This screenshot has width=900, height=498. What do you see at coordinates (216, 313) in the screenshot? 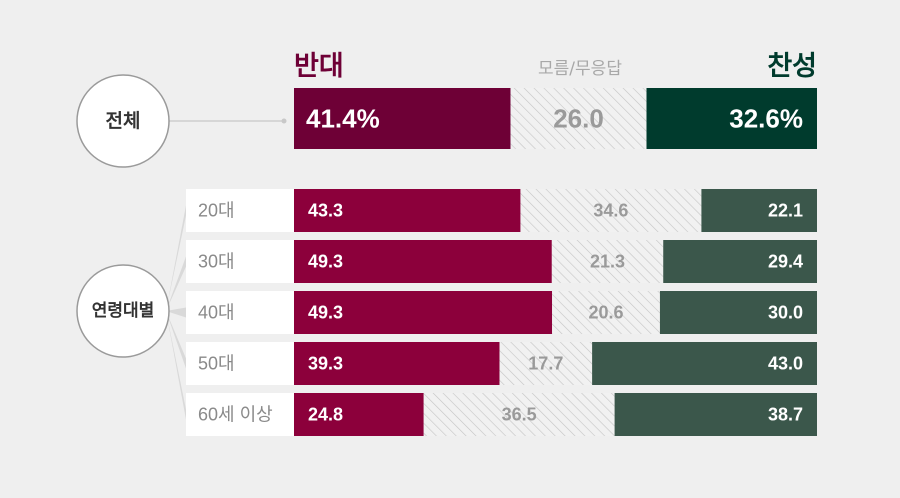
I see `age-category-label: 40대` at bounding box center [216, 313].